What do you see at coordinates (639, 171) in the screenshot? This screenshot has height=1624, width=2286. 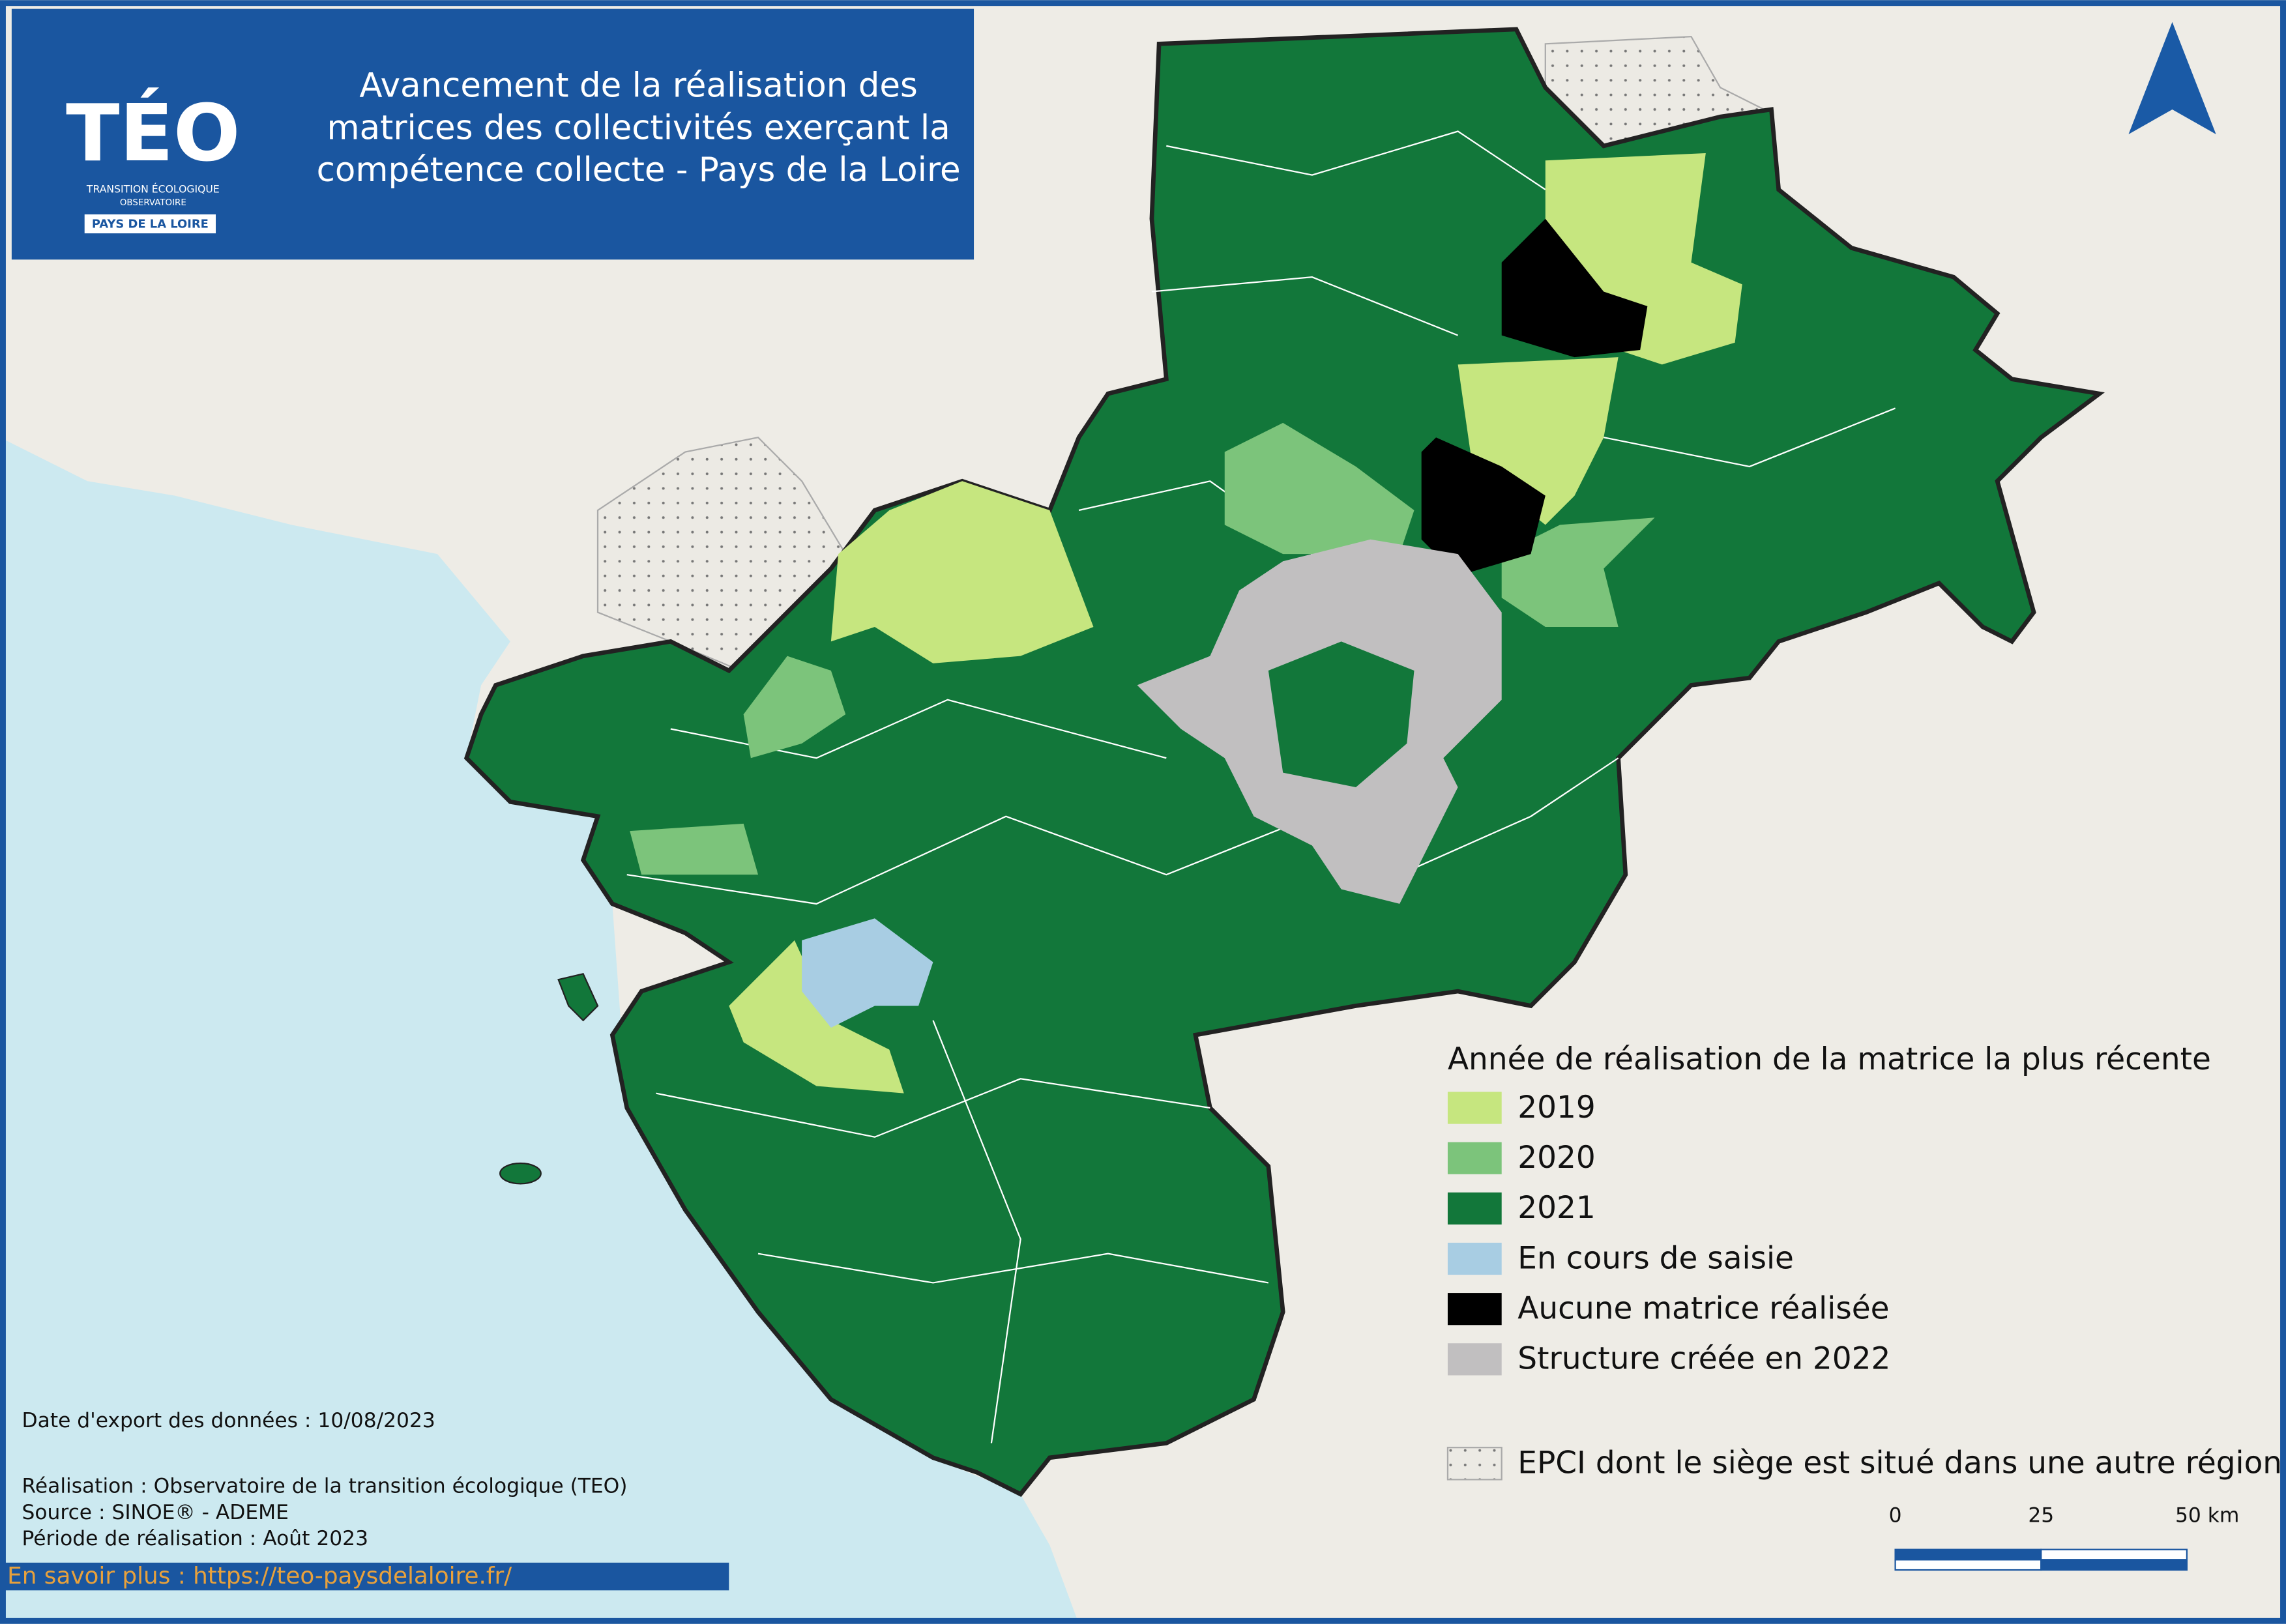 I see `title-line: compétence collecte - Pays de la Loire` at bounding box center [639, 171].